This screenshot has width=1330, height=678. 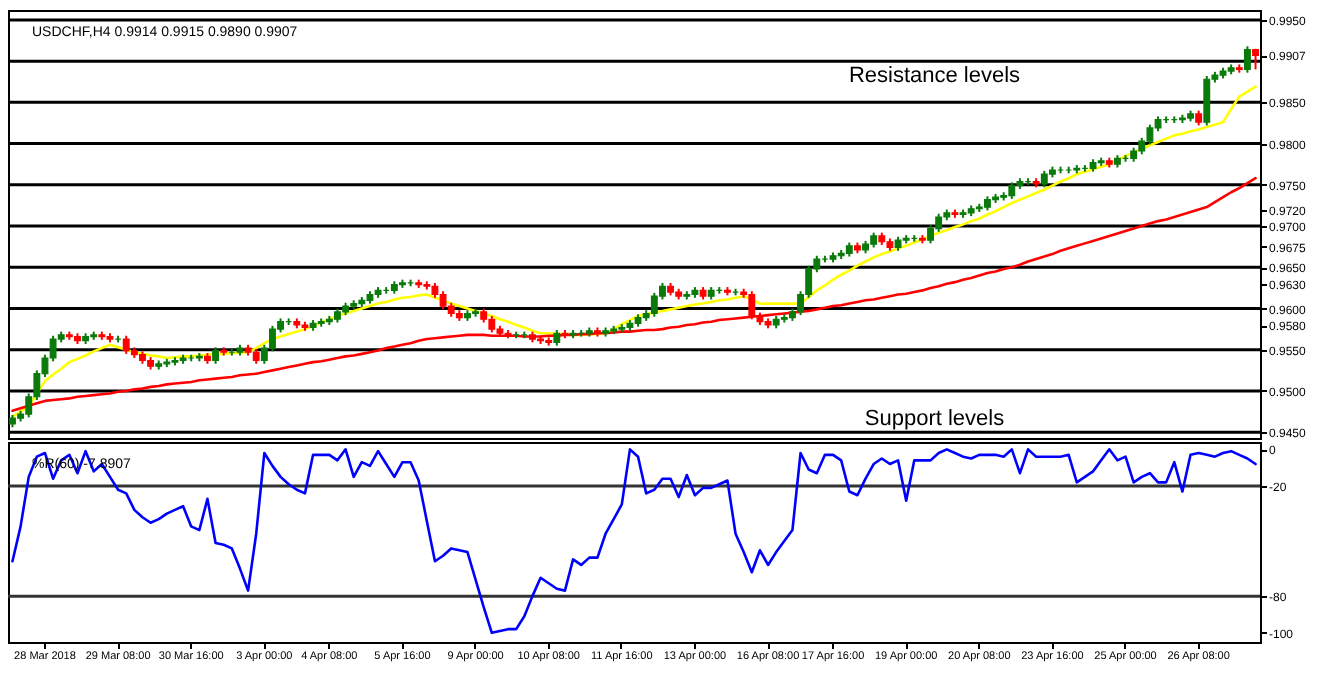 What do you see at coordinates (935, 418) in the screenshot?
I see `annotation: Support levels` at bounding box center [935, 418].